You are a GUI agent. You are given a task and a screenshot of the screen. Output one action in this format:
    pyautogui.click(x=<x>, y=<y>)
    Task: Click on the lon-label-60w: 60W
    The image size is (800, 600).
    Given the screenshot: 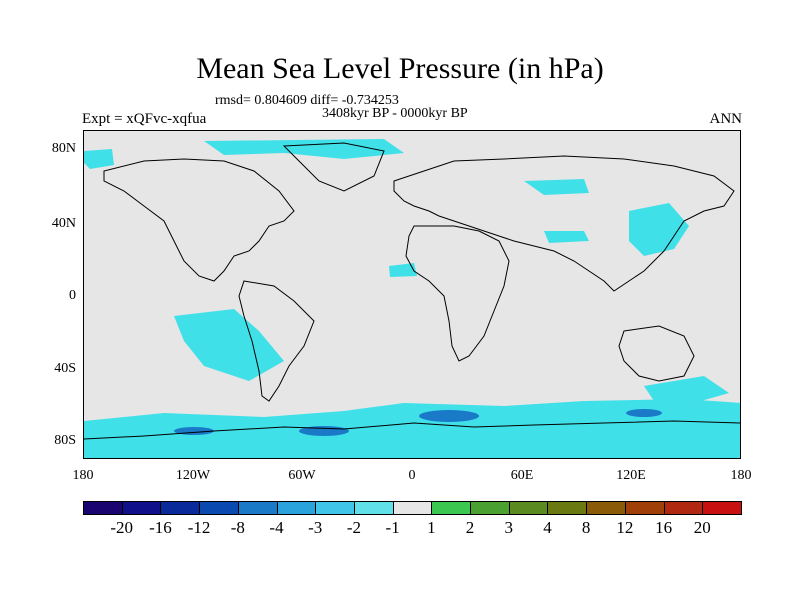 What is the action you would take?
    pyautogui.click(x=302, y=475)
    